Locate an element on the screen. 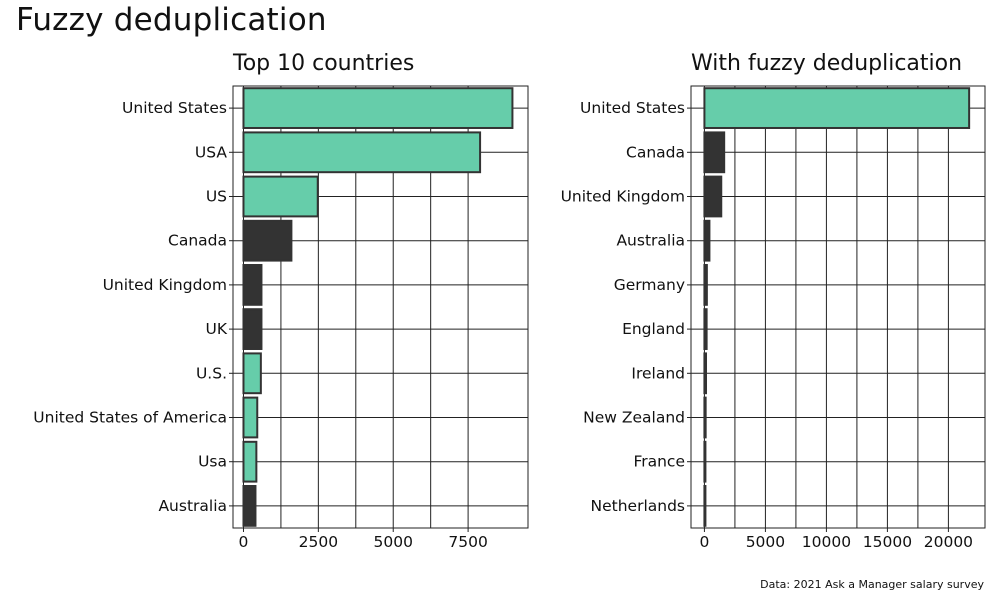 The width and height of the screenshot is (1000, 600). data-source-caption: Data: 2021 Ask a Manager salary survey is located at coordinates (872, 584).